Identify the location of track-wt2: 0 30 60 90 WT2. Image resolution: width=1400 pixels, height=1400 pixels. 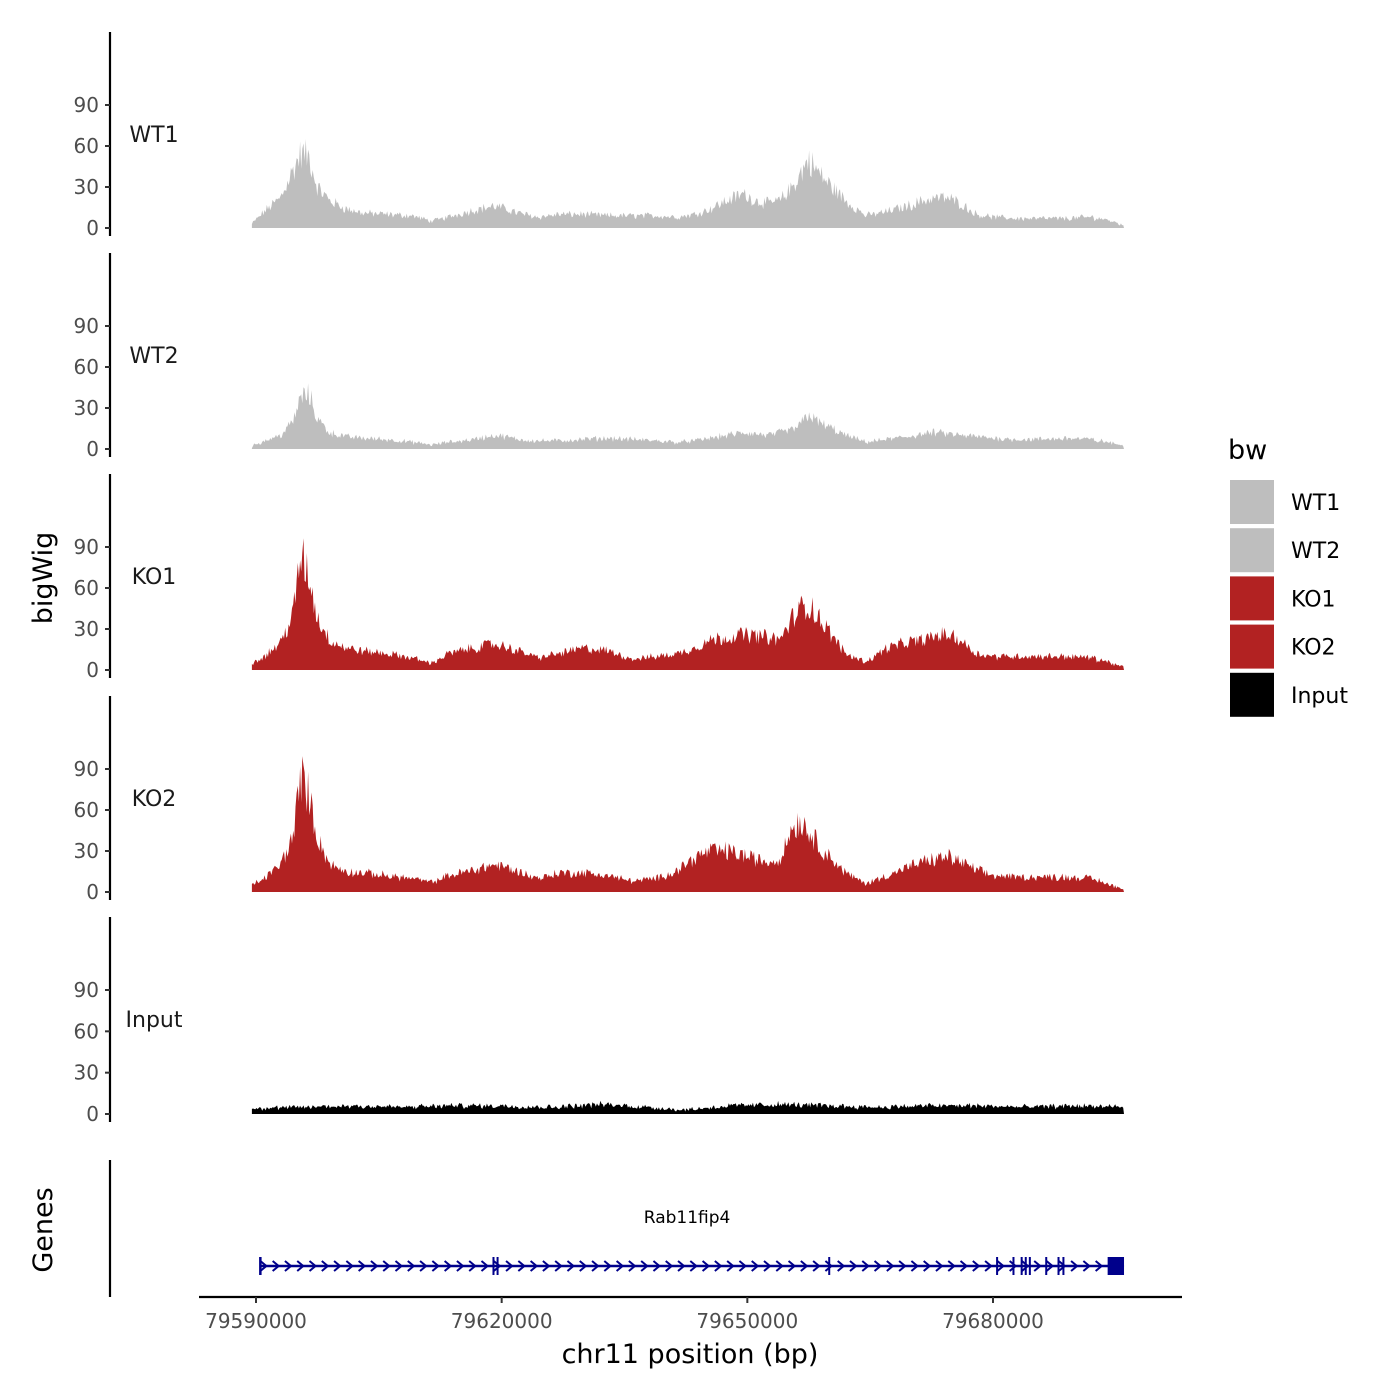
(599, 357).